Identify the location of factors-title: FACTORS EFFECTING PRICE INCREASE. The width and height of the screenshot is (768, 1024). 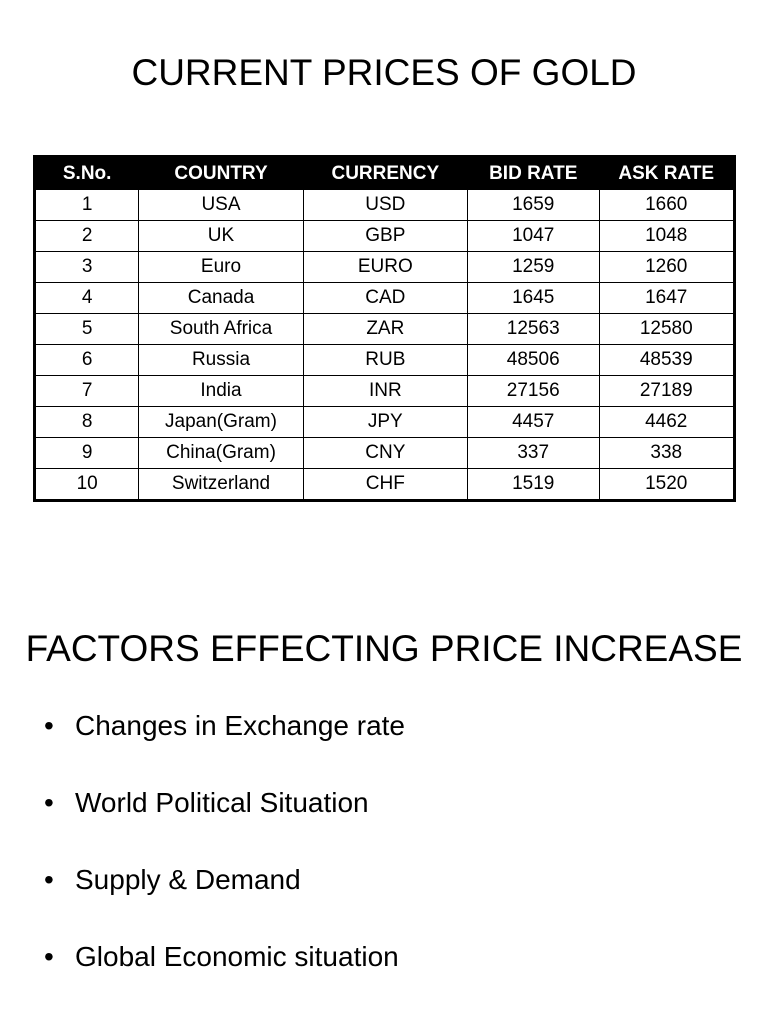
(384, 648).